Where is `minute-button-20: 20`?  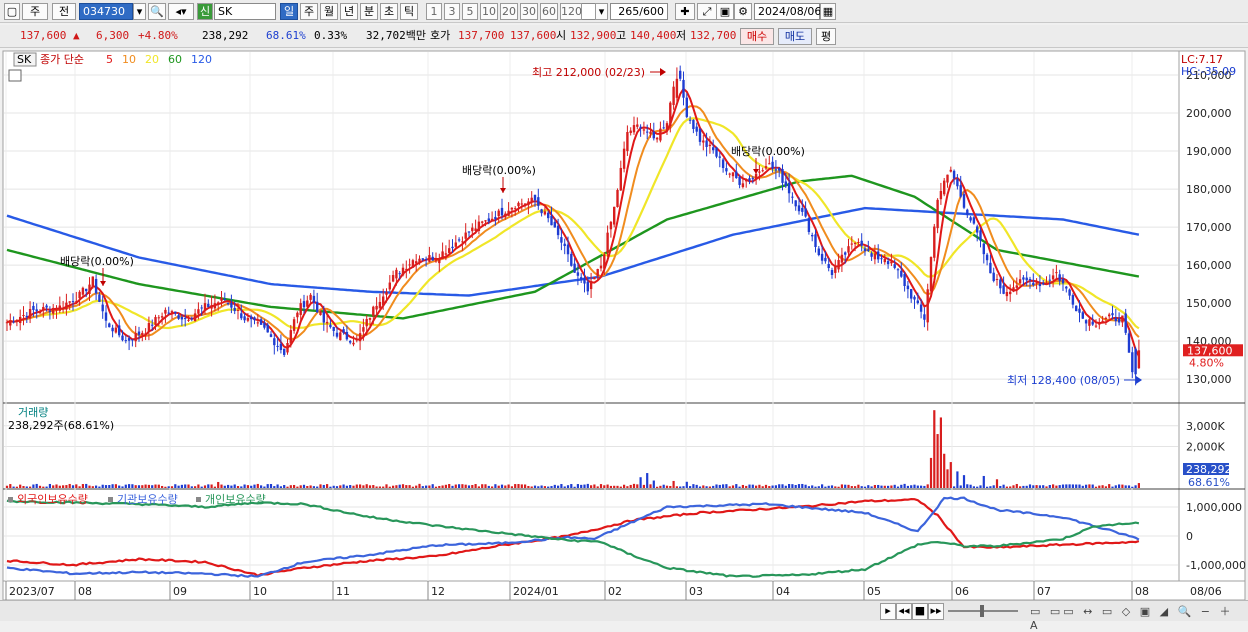 minute-button-20: 20 is located at coordinates (509, 11).